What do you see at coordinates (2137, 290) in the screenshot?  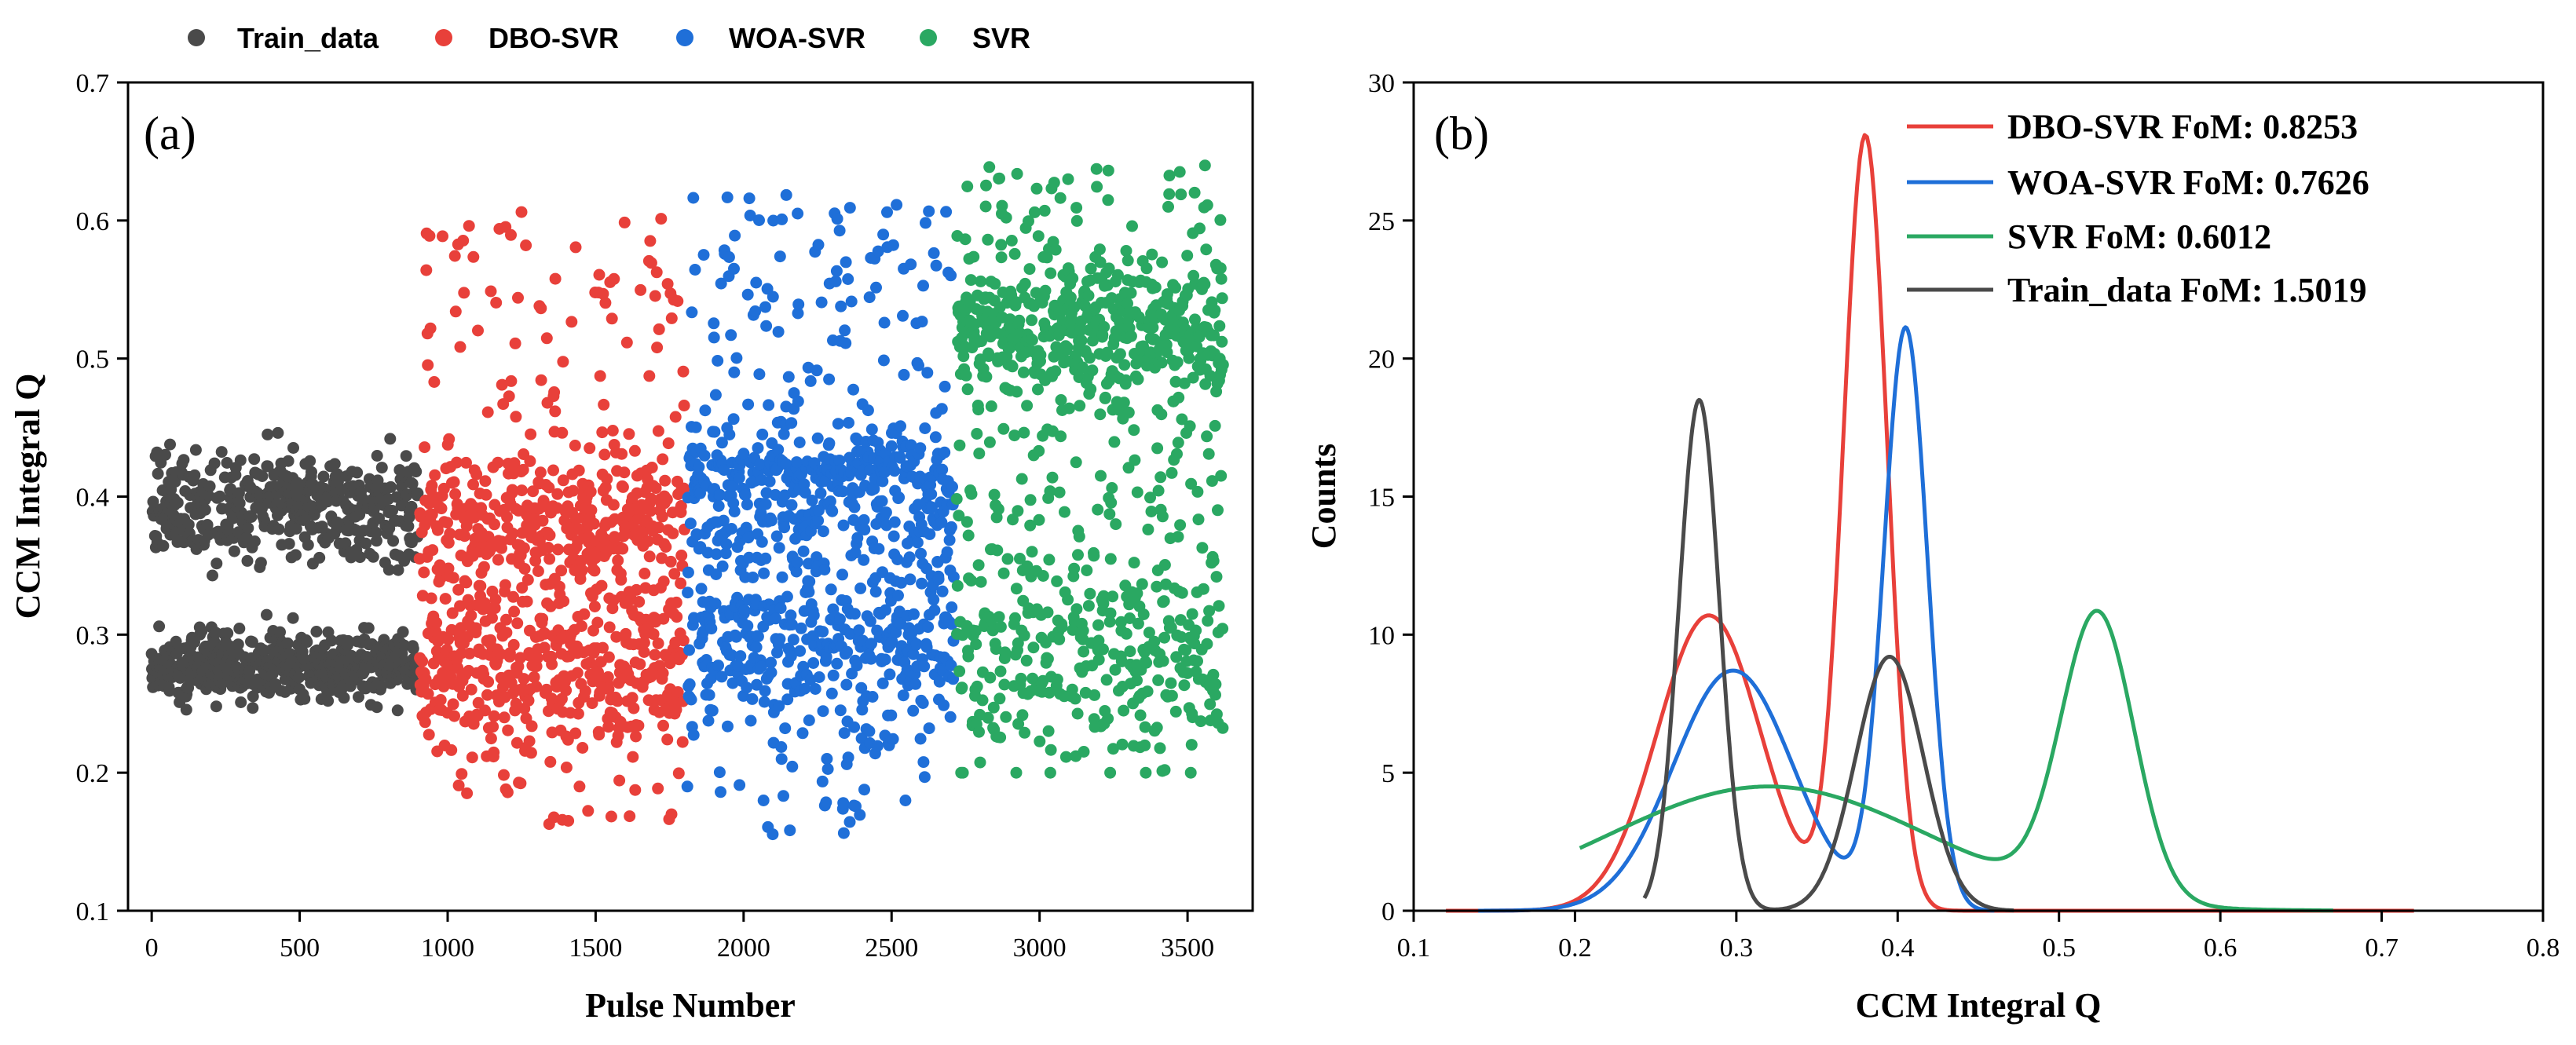 I see `legend-b-item-train: Train_data FoM: 1.5019` at bounding box center [2137, 290].